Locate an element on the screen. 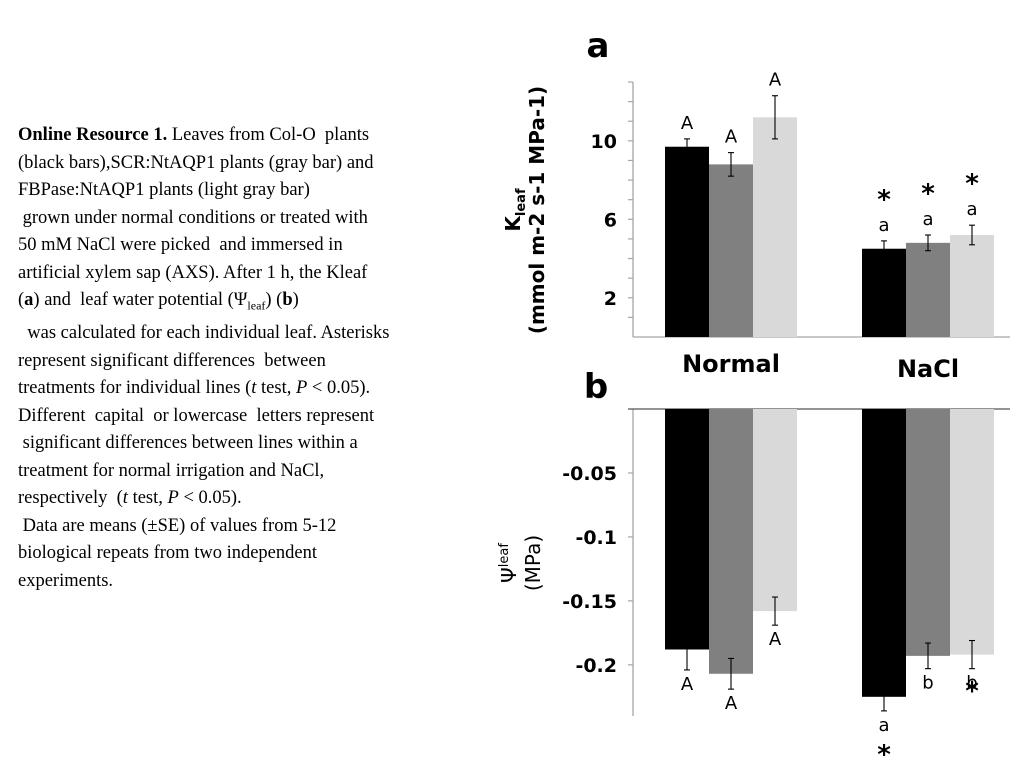 This screenshot has height=768, width=1024. panel-b-y-label: Ψleaf (MPa) is located at coordinates (521, 563).